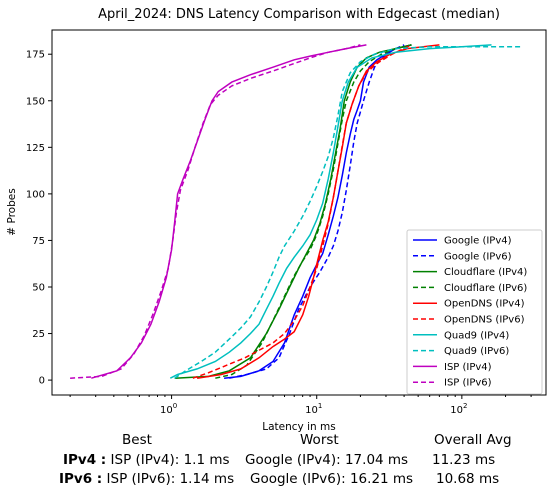 This screenshot has height=496, width=555. I want to click on x-axis-label: Latency in ms, so click(298, 427).